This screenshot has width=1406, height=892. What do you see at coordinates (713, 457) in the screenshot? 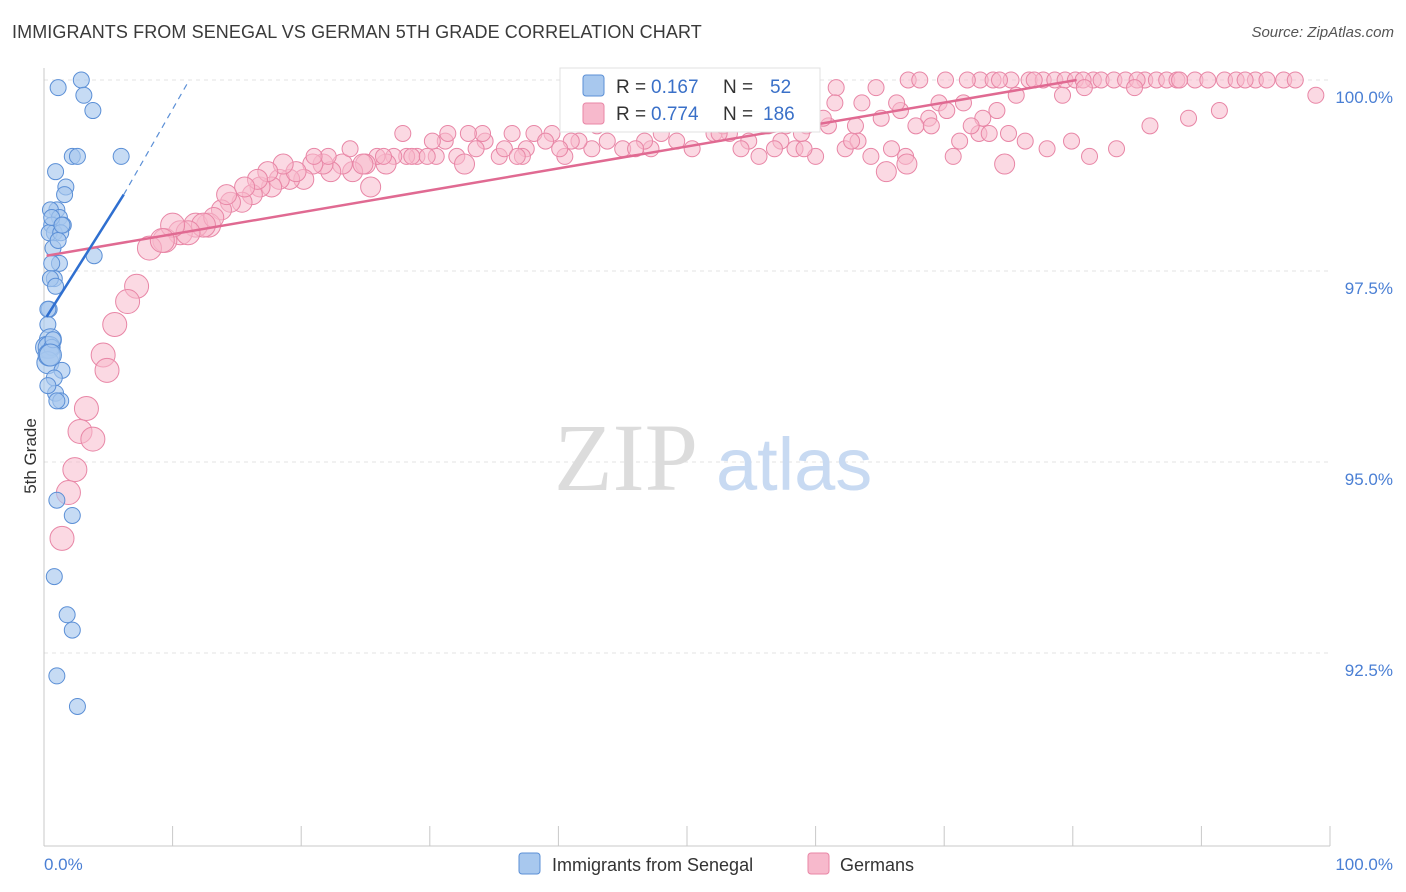
I see `watermark: ZIP atlas` at bounding box center [713, 457].